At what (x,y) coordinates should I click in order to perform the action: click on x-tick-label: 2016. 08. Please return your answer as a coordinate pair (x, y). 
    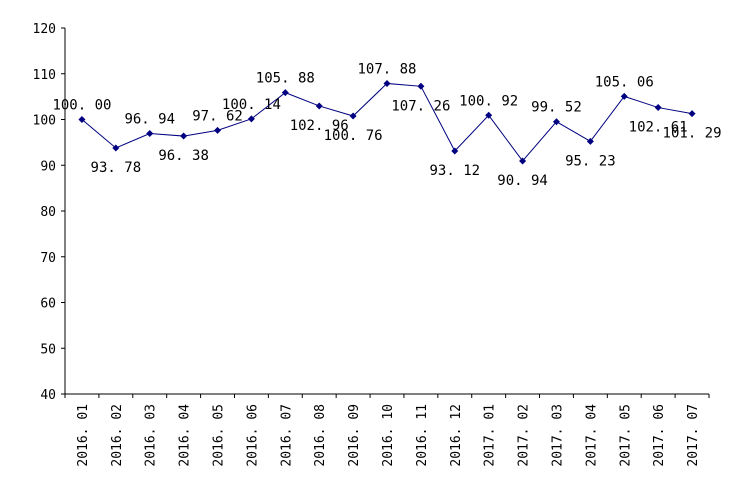
    Looking at the image, I should click on (320, 435).